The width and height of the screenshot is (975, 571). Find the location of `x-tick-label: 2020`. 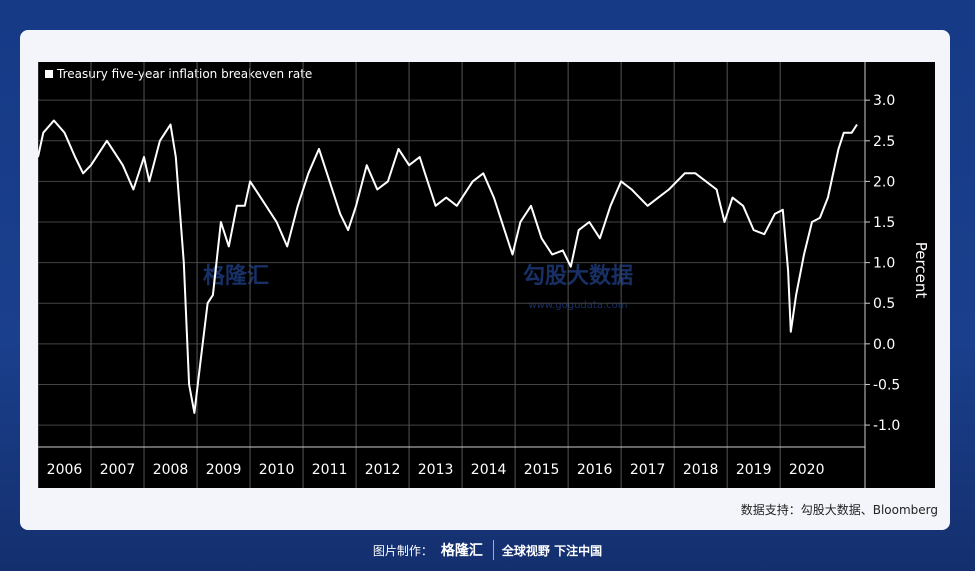

x-tick-label: 2020 is located at coordinates (807, 470).